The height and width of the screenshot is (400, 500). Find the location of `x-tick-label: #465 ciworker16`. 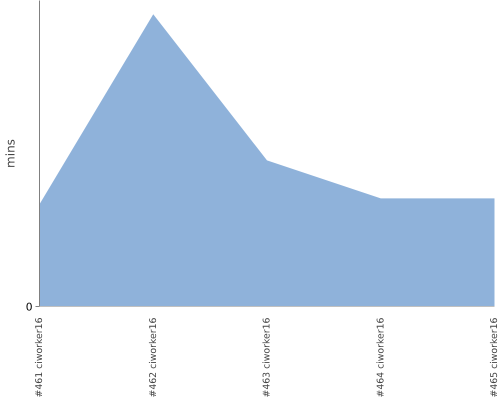

x-tick-label: #465 ciworker16 is located at coordinates (494, 357).